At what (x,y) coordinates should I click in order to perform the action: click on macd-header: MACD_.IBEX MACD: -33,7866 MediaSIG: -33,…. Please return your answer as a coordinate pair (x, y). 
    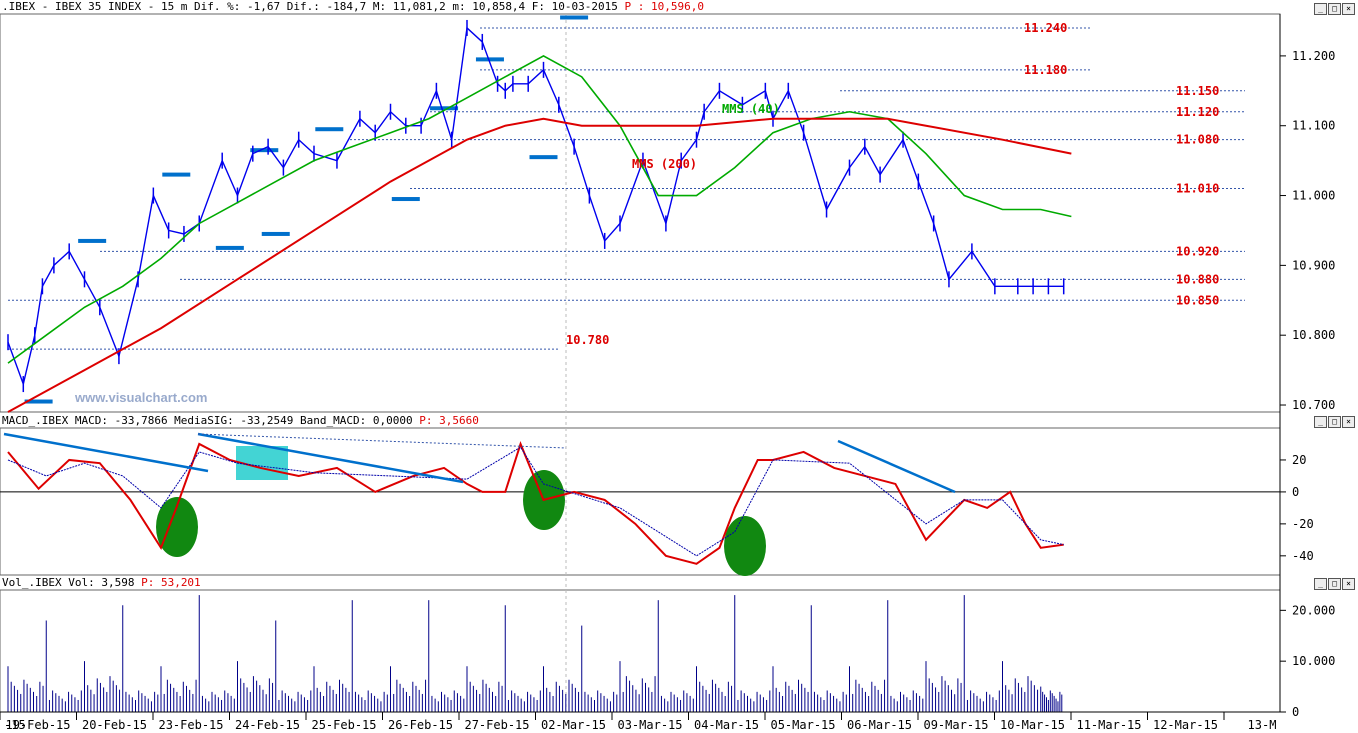
    Looking at the image, I should click on (240, 420).